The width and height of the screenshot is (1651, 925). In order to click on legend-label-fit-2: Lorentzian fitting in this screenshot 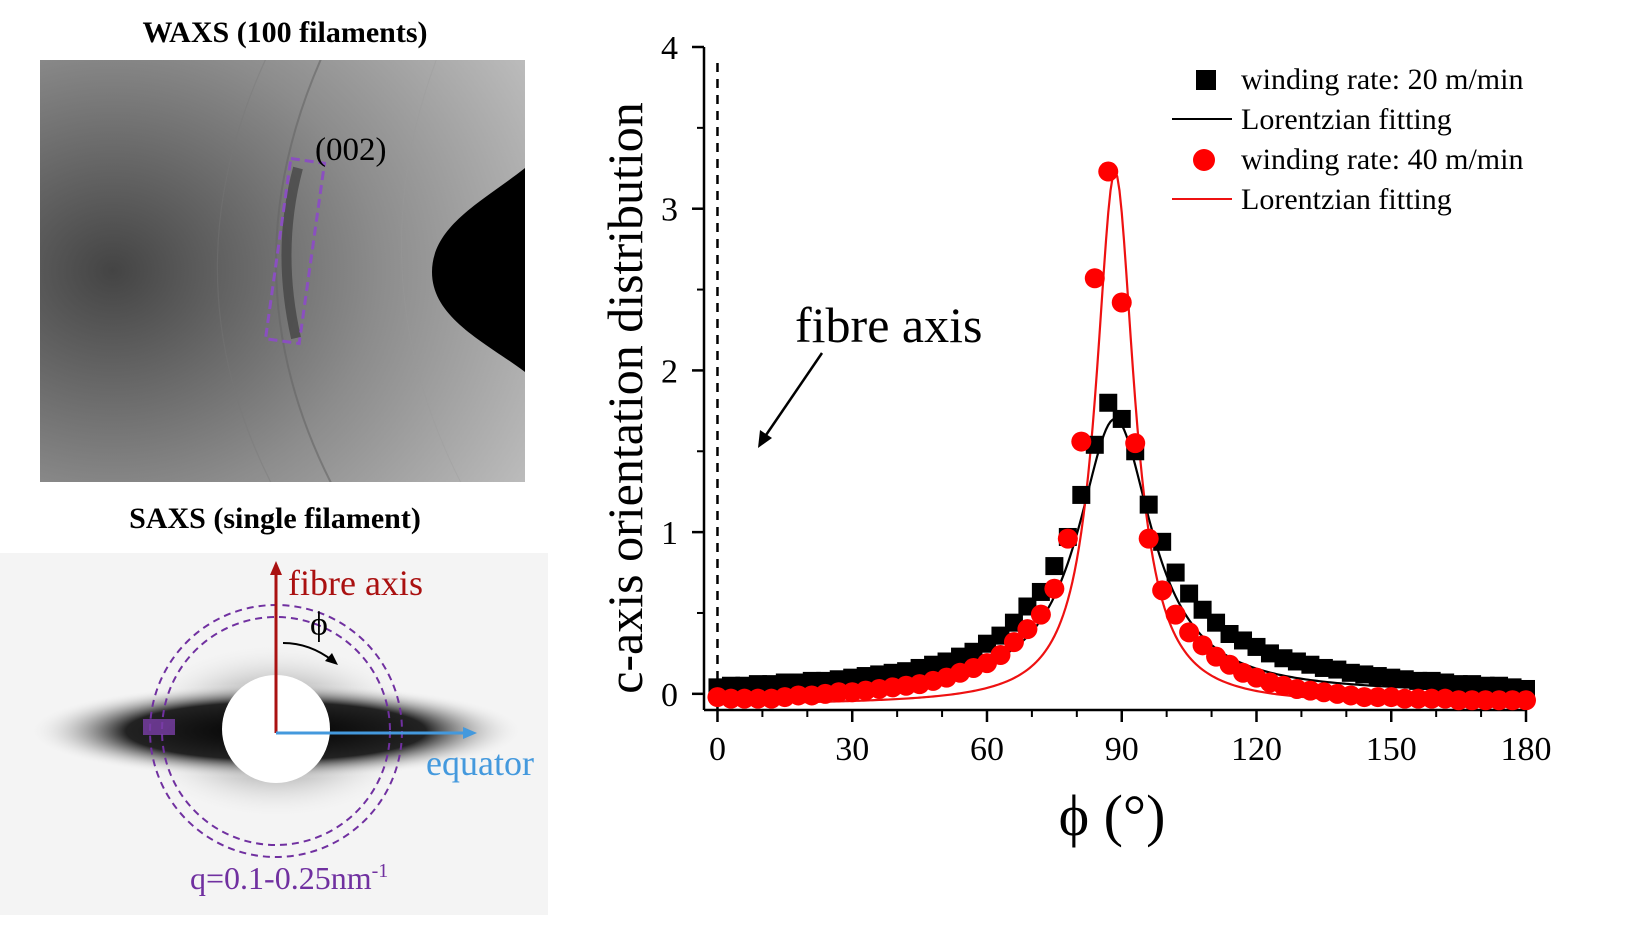, I will do `click(1346, 199)`.